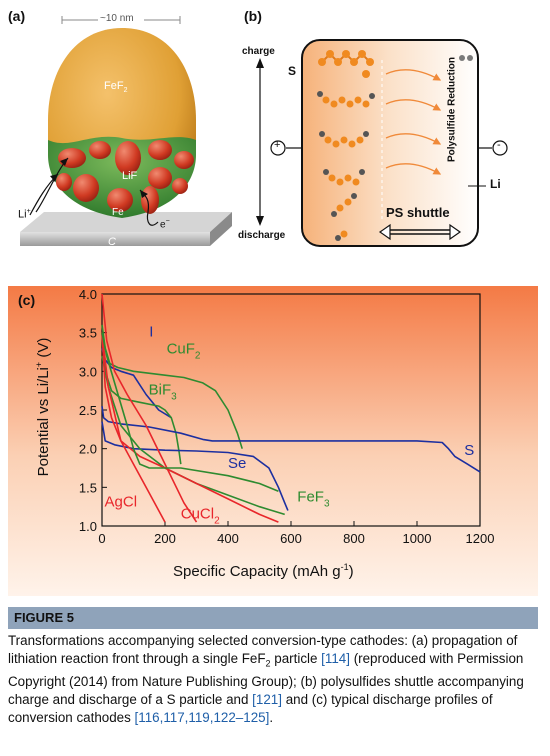 This screenshot has height=756, width=550. What do you see at coordinates (195, 466) in the screenshot?
I see `series-line-se` at bounding box center [195, 466].